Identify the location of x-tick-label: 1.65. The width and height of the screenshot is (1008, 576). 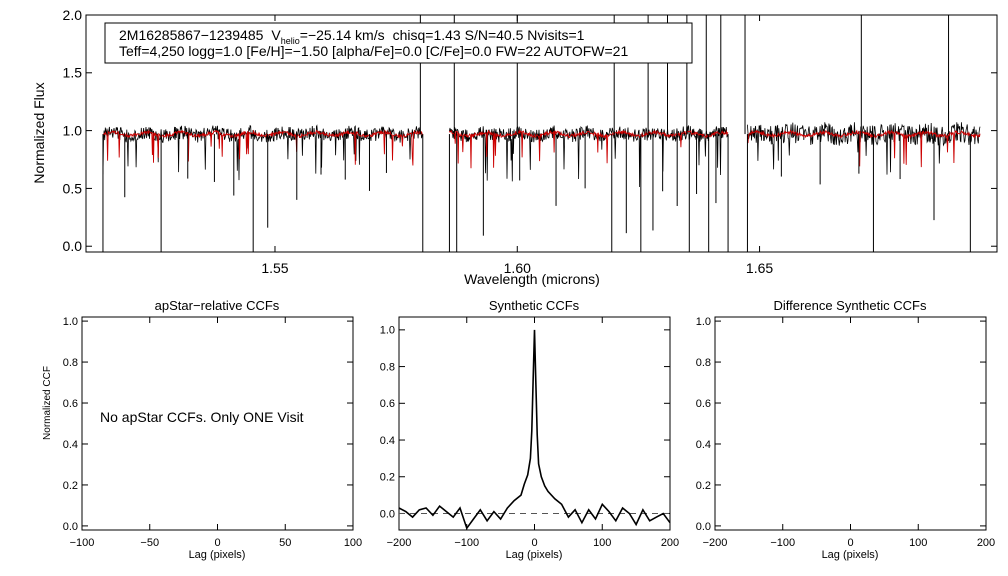
(759, 268).